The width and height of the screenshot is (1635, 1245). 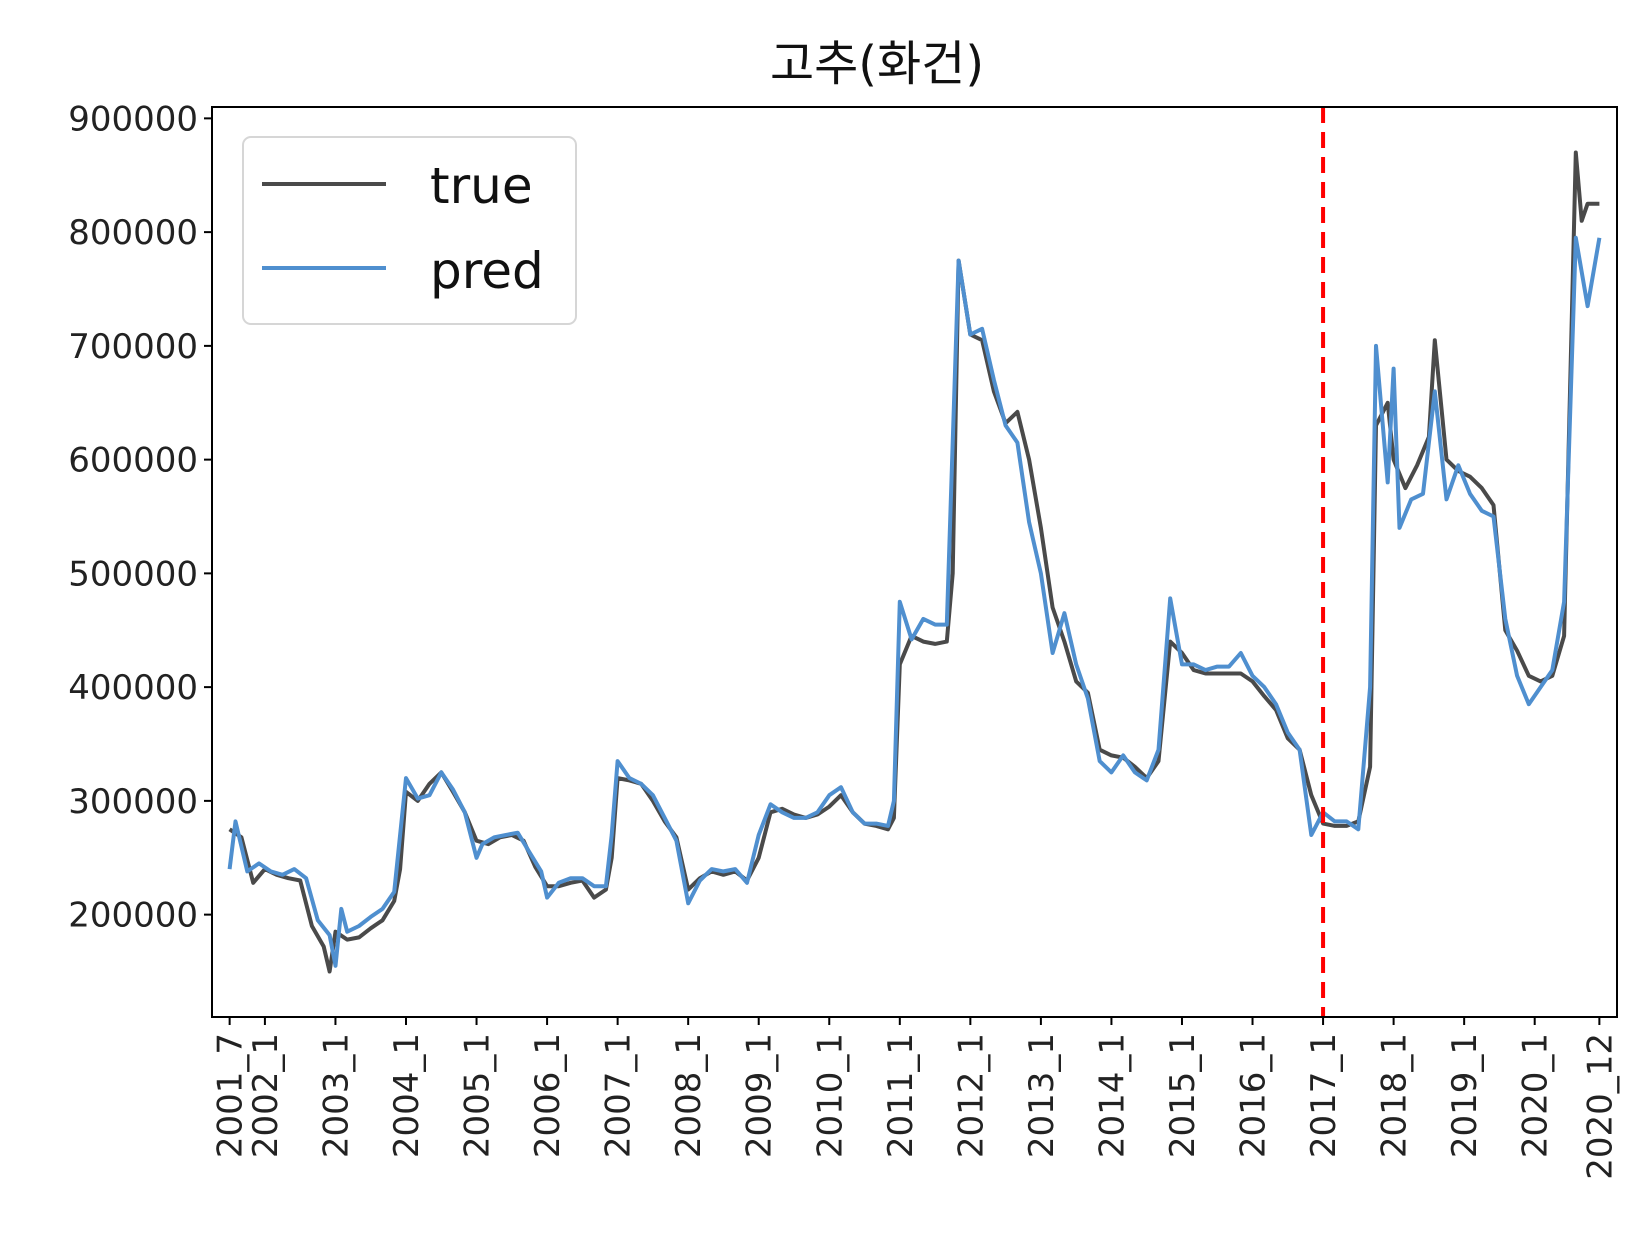 I want to click on x-tick-label: 2009_1, so click(x=760, y=1095).